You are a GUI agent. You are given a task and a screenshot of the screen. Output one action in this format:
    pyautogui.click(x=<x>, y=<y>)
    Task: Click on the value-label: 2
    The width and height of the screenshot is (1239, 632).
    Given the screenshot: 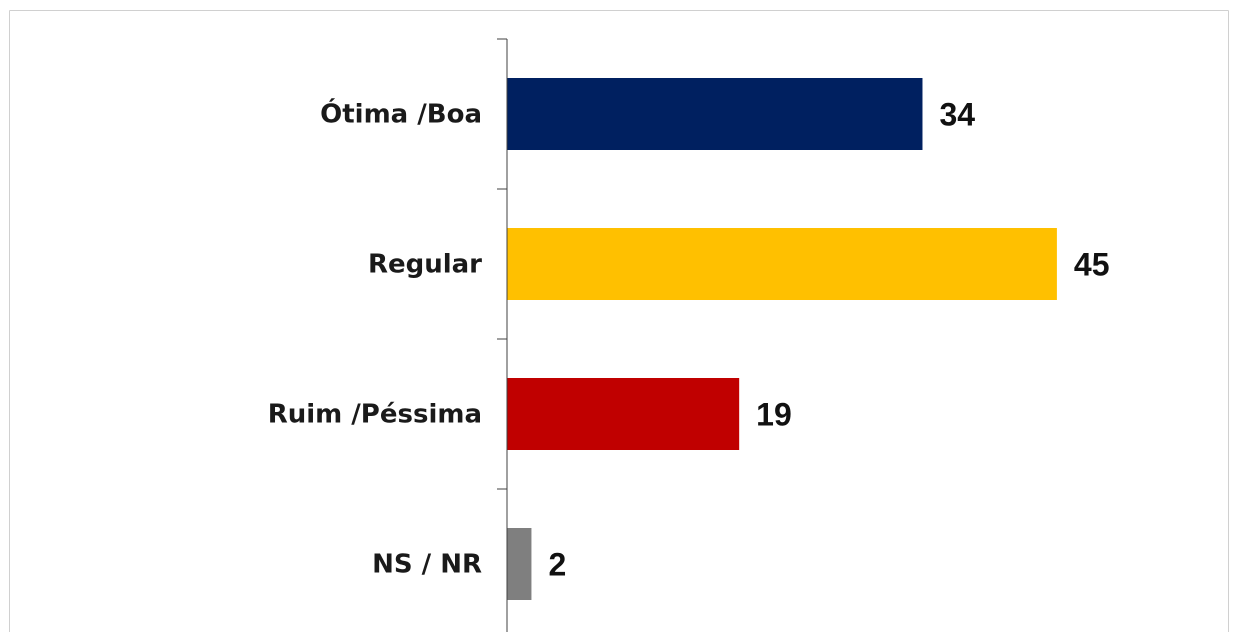 What is the action you would take?
    pyautogui.click(x=557, y=564)
    